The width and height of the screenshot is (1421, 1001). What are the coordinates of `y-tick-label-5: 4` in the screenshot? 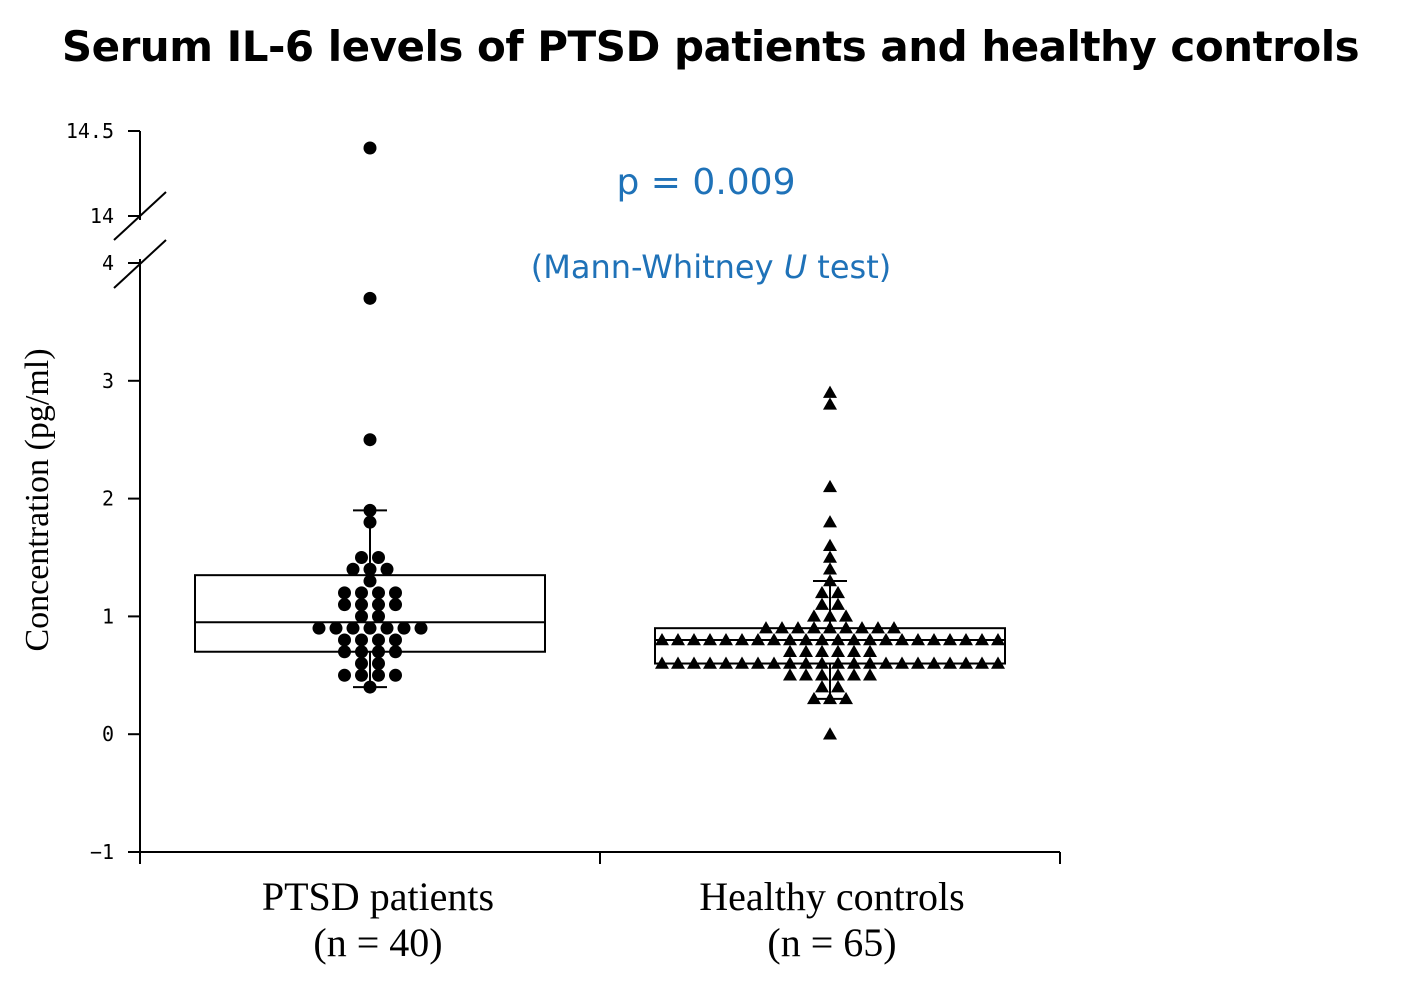 It's located at (108, 263).